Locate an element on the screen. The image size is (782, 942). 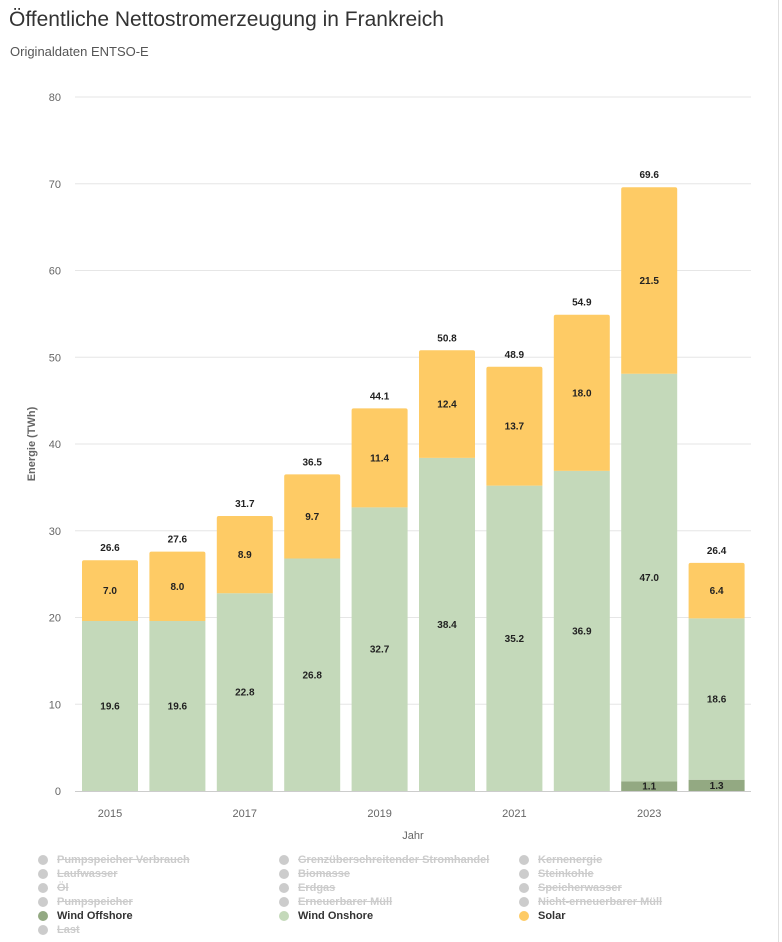
y-tick-label: 30 is located at coordinates (55, 532).